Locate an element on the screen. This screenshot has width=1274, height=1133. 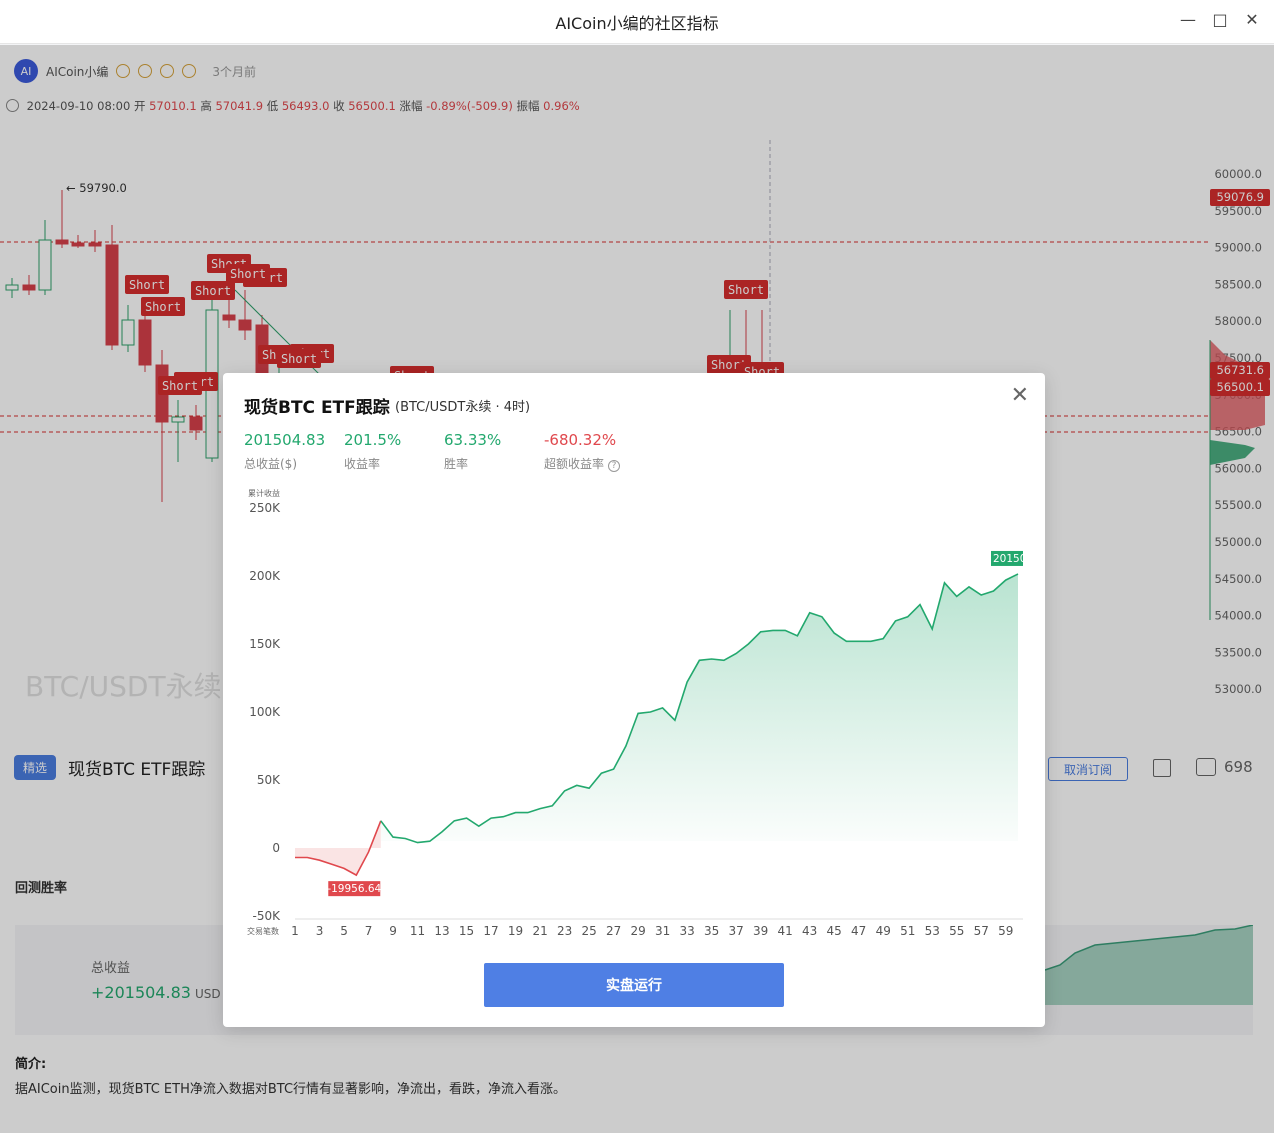
stat-return: 201.5% 收益率 is located at coordinates (372, 451).